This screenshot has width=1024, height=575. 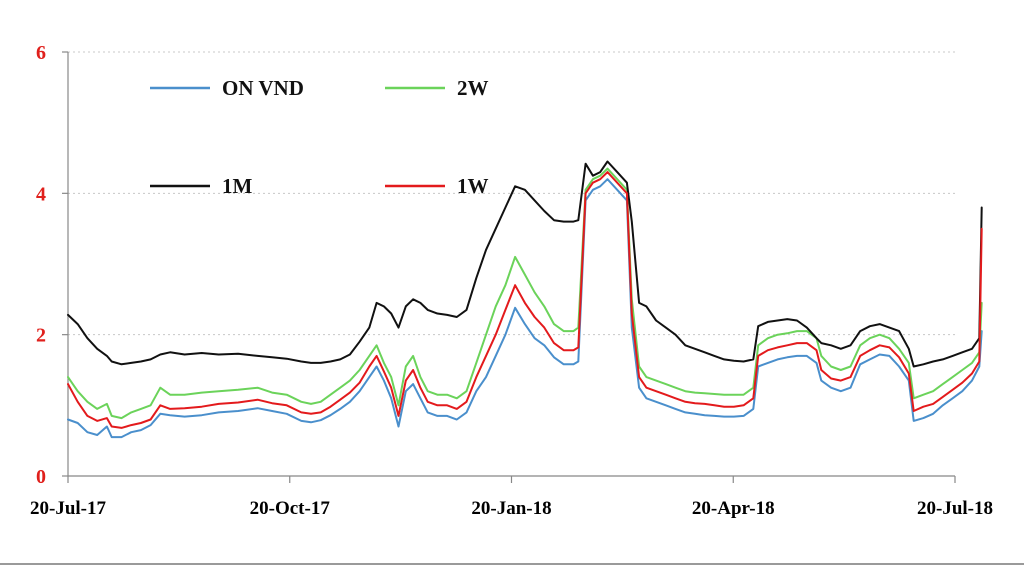 I want to click on y-tick-label: 4, so click(x=41, y=194).